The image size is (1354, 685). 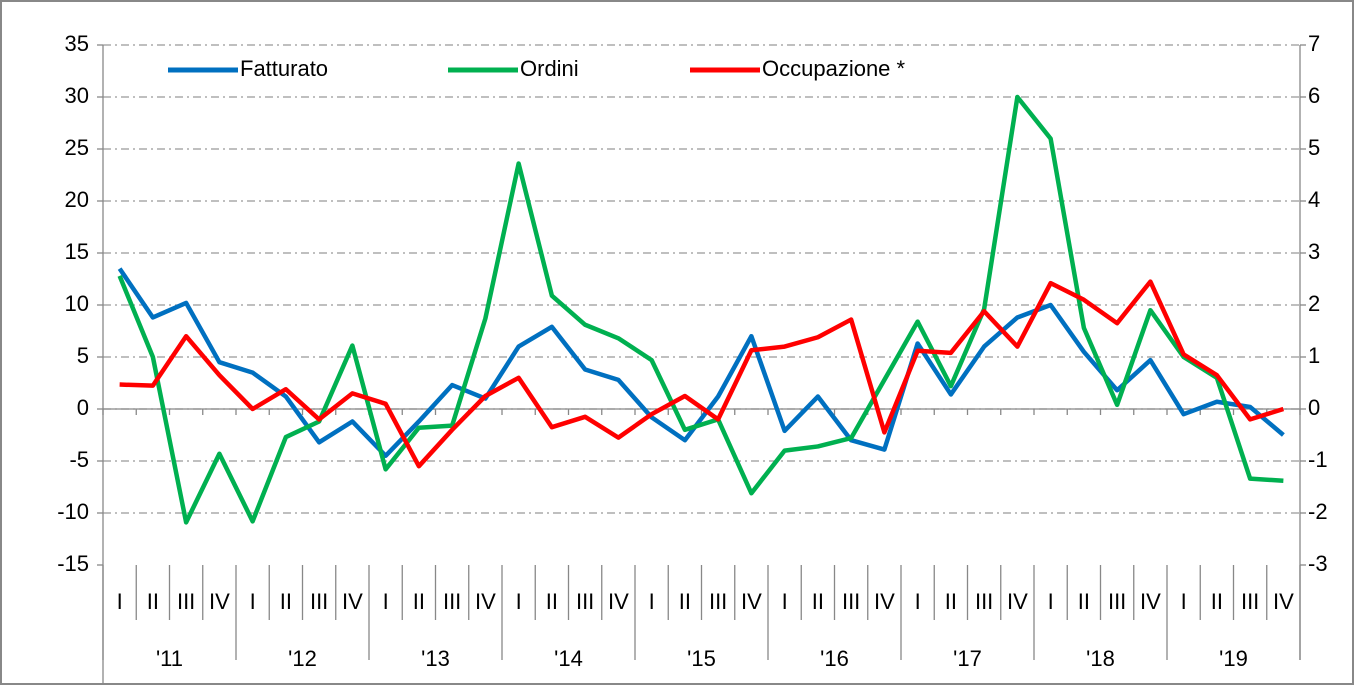 What do you see at coordinates (1314, 95) in the screenshot?
I see `y2-tick-label: 6` at bounding box center [1314, 95].